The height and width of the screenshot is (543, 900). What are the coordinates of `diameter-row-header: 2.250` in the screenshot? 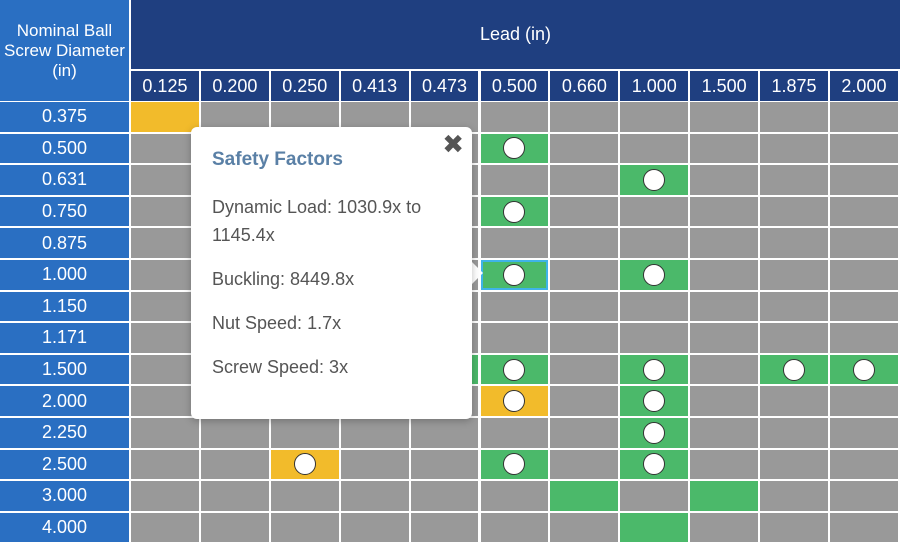 It's located at (64, 433).